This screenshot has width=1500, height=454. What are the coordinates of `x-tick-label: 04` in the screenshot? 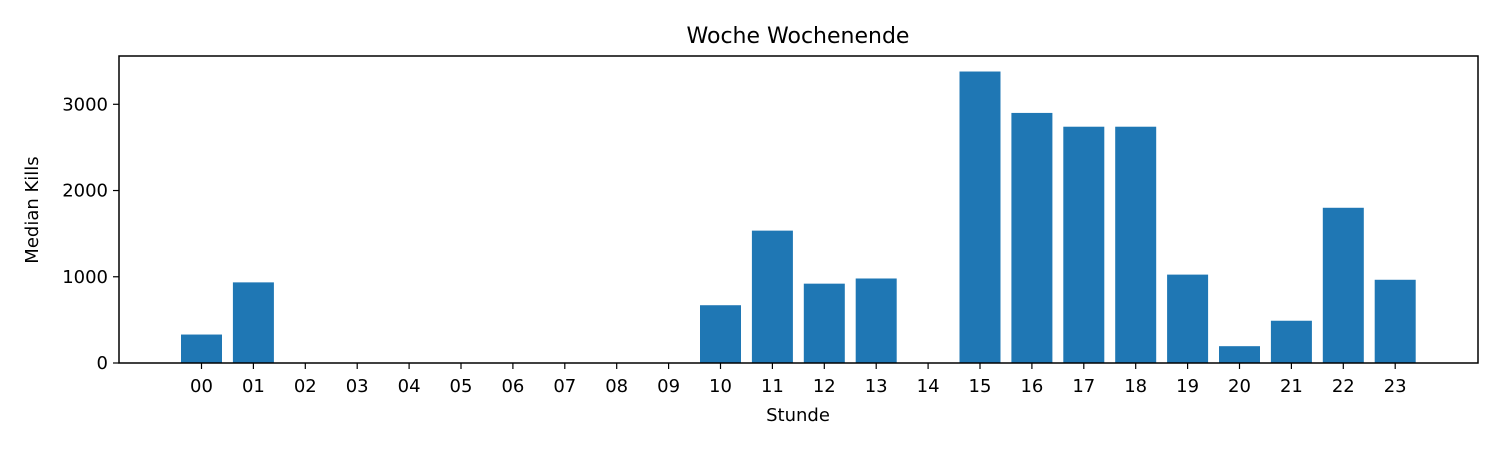 It's located at (409, 386).